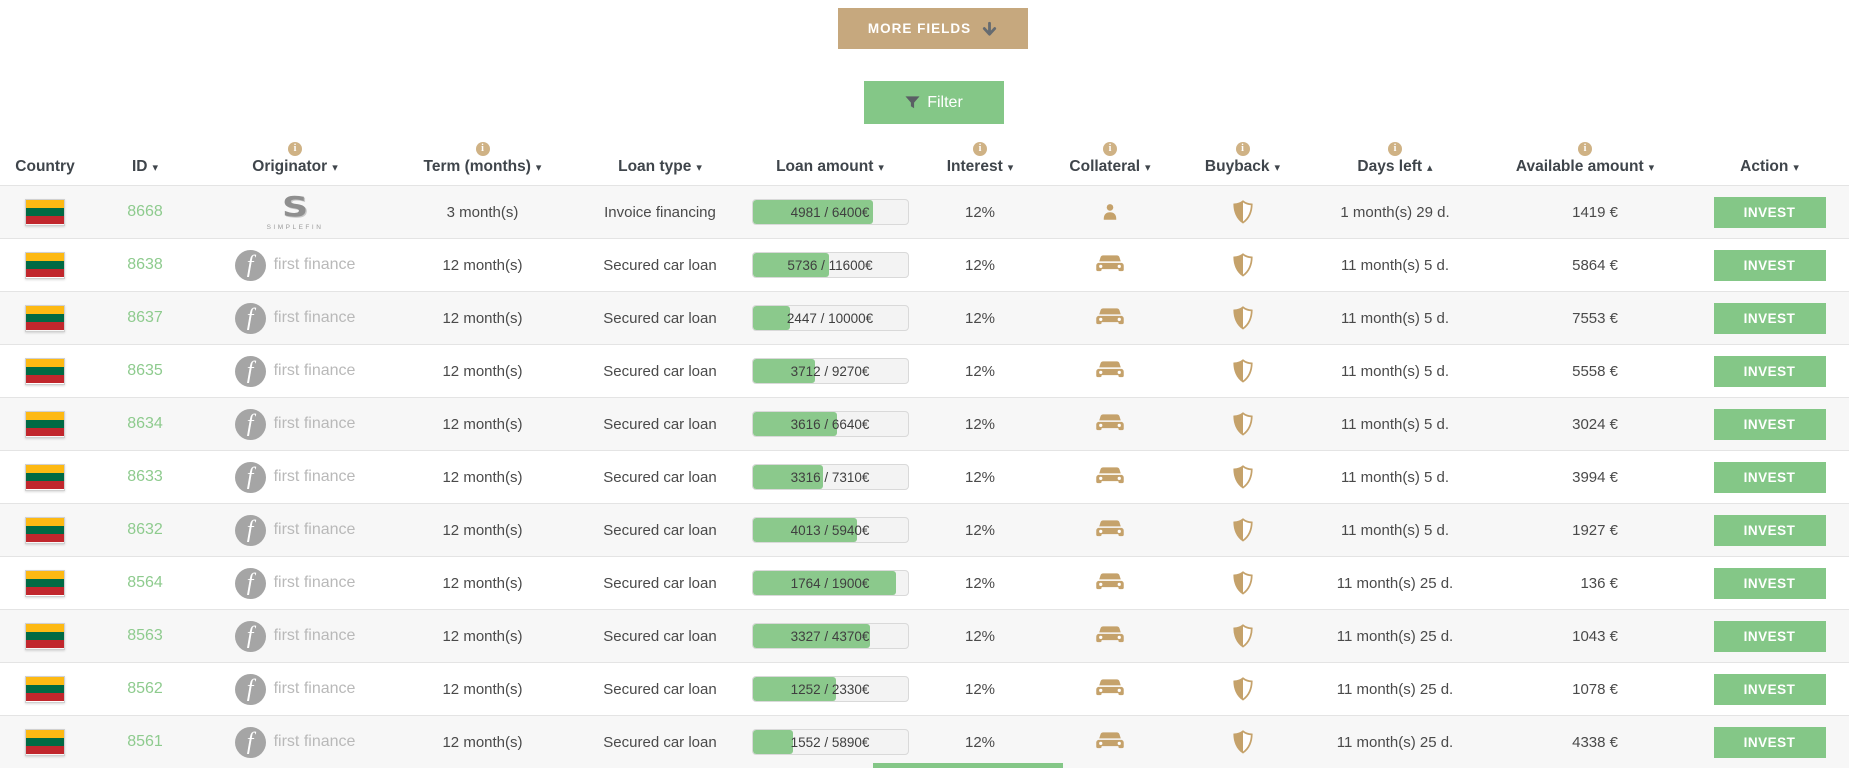  I want to click on loan-id-link: 8562, so click(145, 688).